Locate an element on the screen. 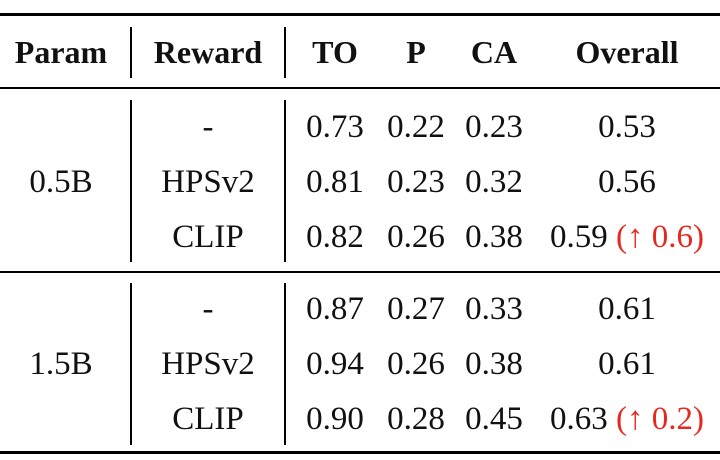 Image resolution: width=720 pixels, height=460 pixels. to-cell: 0.94 is located at coordinates (335, 364).